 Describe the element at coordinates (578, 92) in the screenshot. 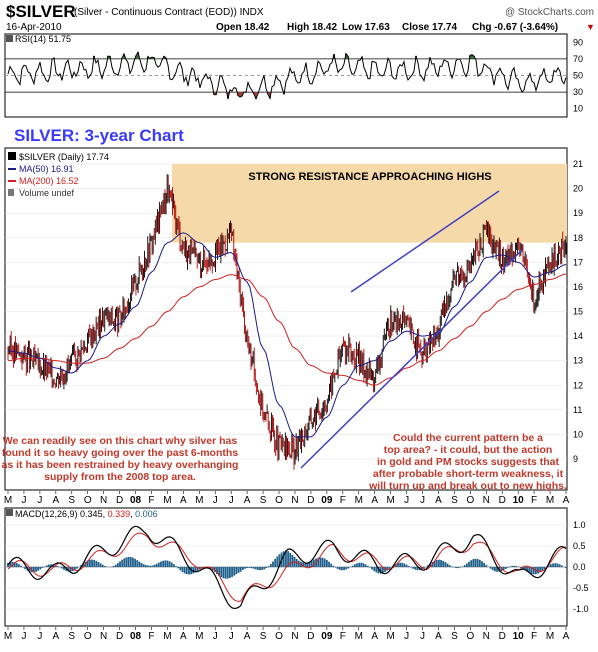

I see `rsi-tick-label: 30` at that location.